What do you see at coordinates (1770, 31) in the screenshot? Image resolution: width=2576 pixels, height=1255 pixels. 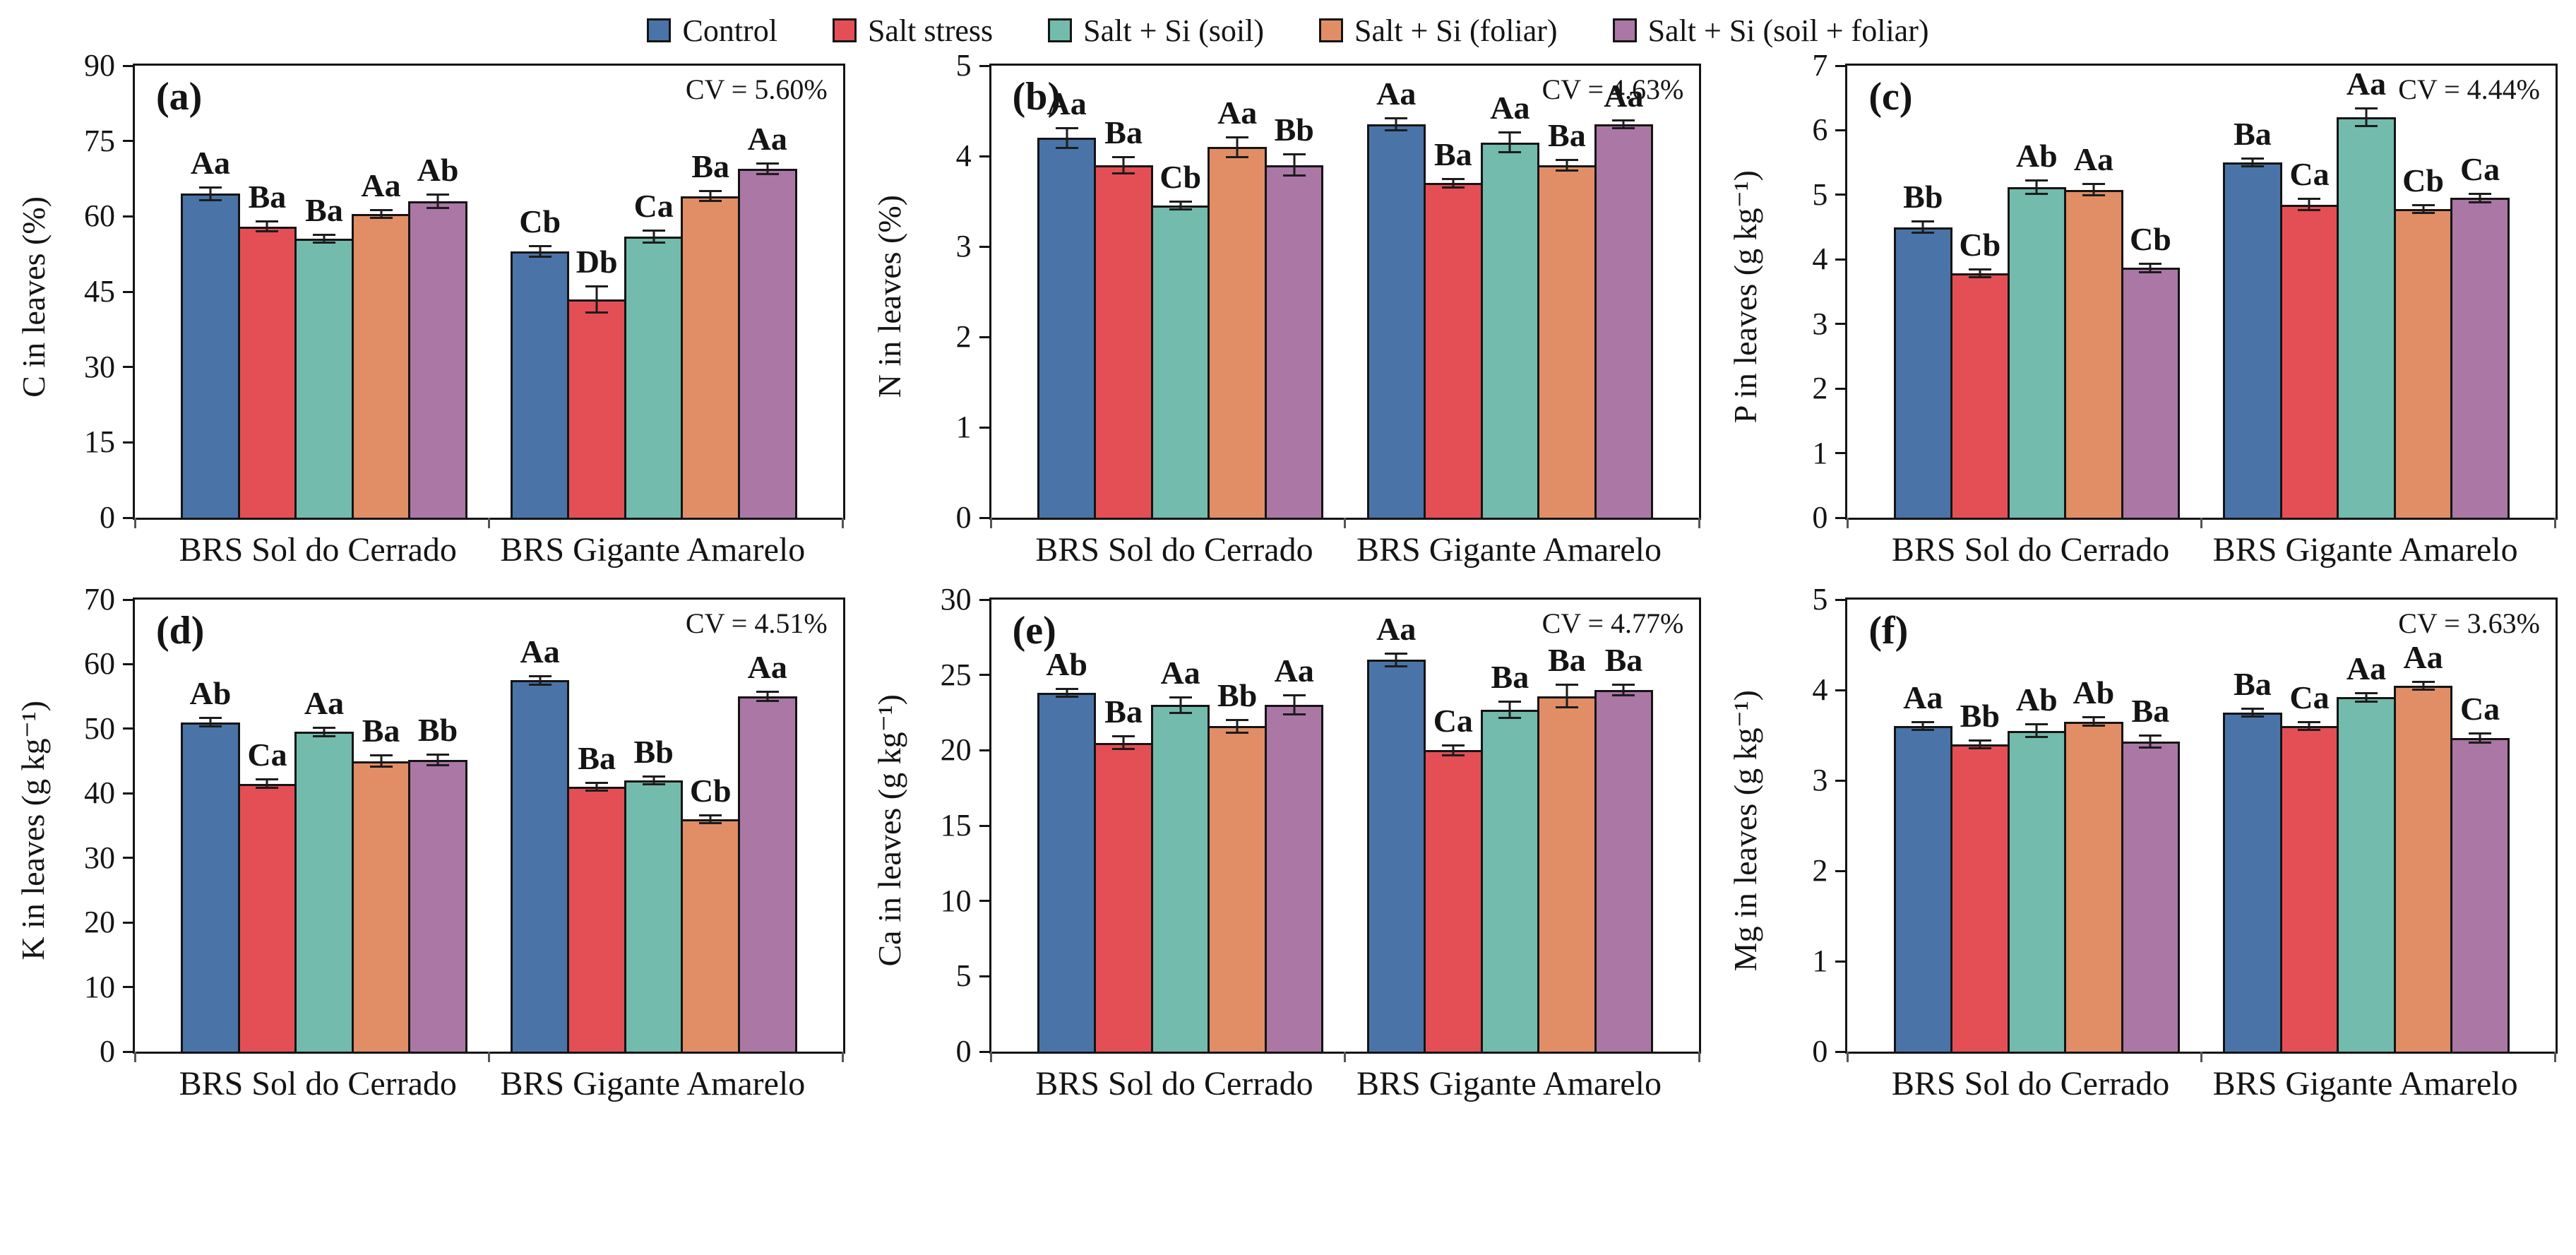 I see `legend-item-salt-si-soil-foliar: Salt + Si (soil + foliar)` at bounding box center [1770, 31].